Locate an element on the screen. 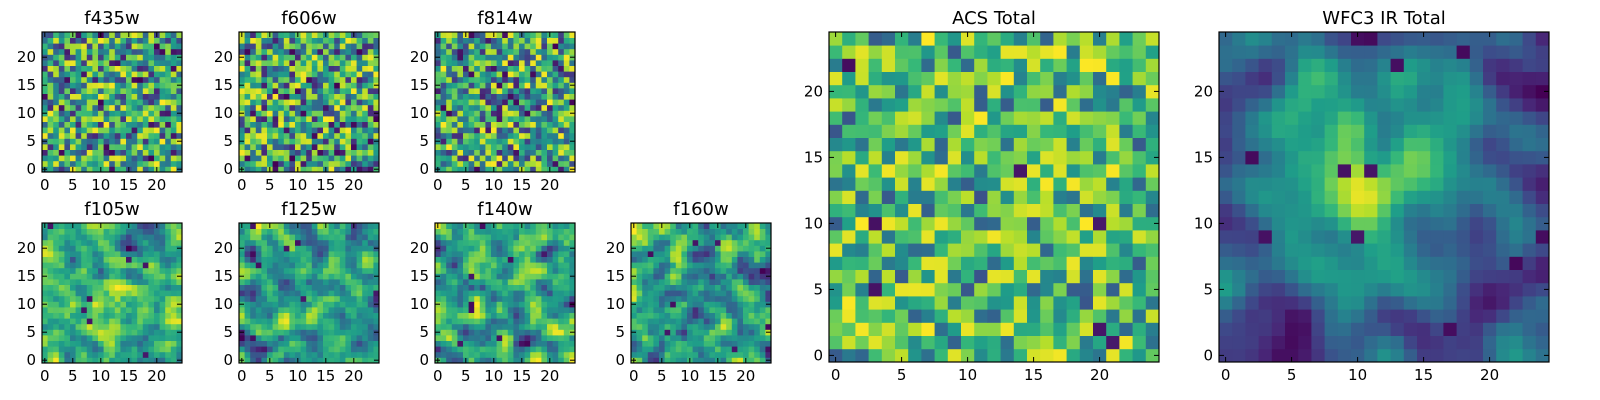 This screenshot has height=400, width=1600. y-tick-label: 15 is located at coordinates (26, 85).